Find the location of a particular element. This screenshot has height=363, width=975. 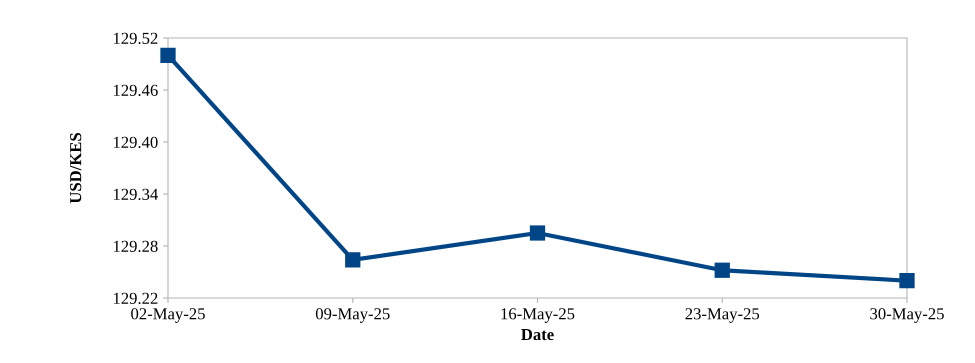

y-tick-label: 129.22 is located at coordinates (136, 298).